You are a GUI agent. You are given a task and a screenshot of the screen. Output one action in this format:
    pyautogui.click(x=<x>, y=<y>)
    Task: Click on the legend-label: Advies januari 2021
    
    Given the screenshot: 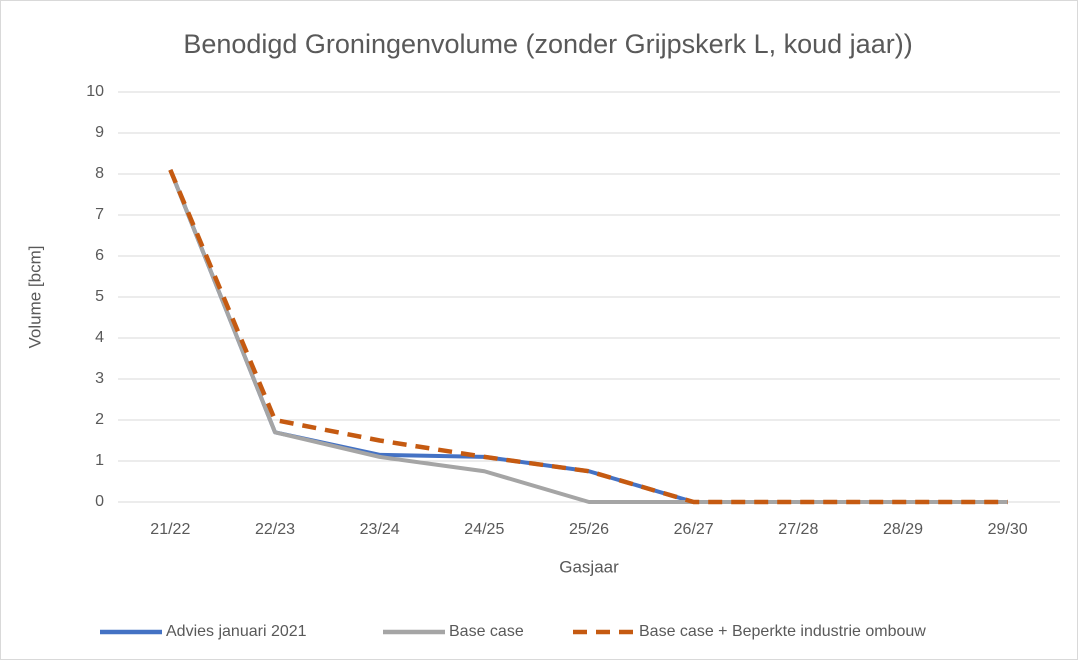 What is the action you would take?
    pyautogui.click(x=236, y=631)
    